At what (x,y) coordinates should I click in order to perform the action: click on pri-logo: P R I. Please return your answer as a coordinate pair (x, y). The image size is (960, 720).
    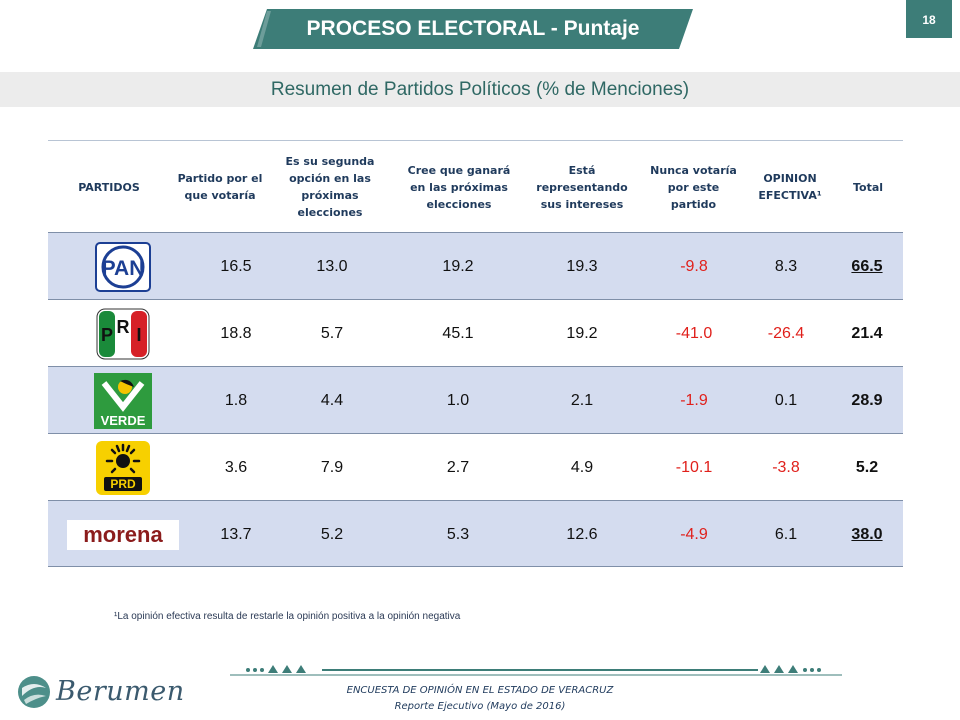
    Looking at the image, I should click on (123, 333).